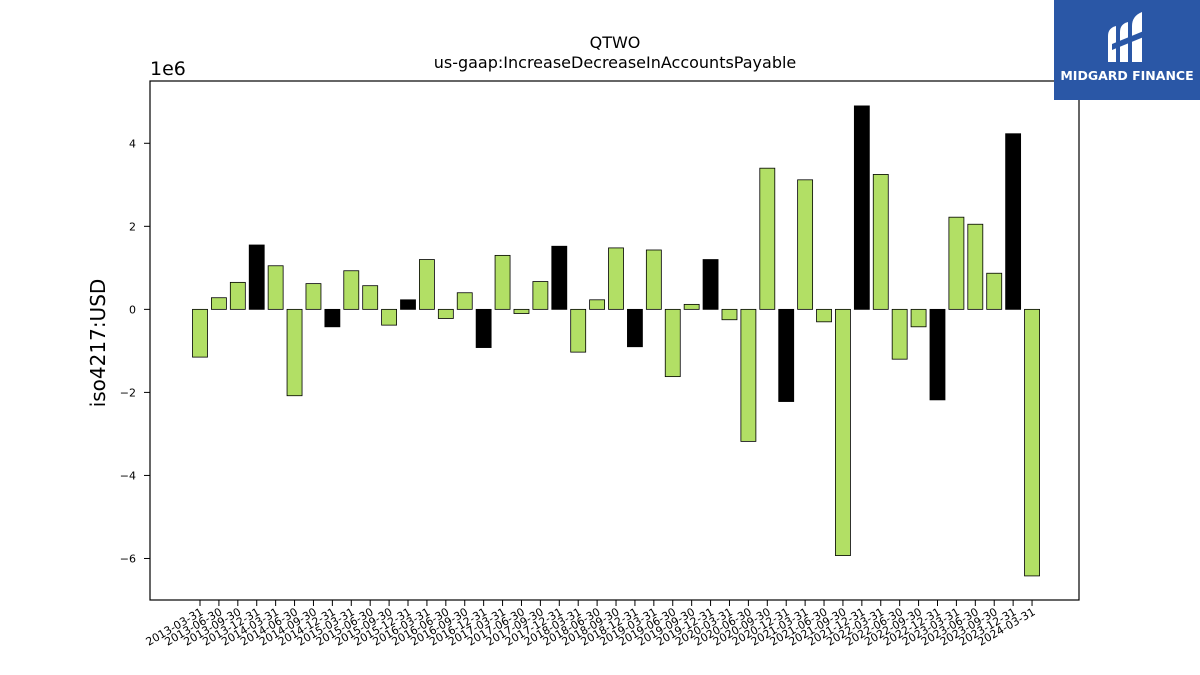  What do you see at coordinates (132, 226) in the screenshot?
I see `y-tick-label: 2` at bounding box center [132, 226].